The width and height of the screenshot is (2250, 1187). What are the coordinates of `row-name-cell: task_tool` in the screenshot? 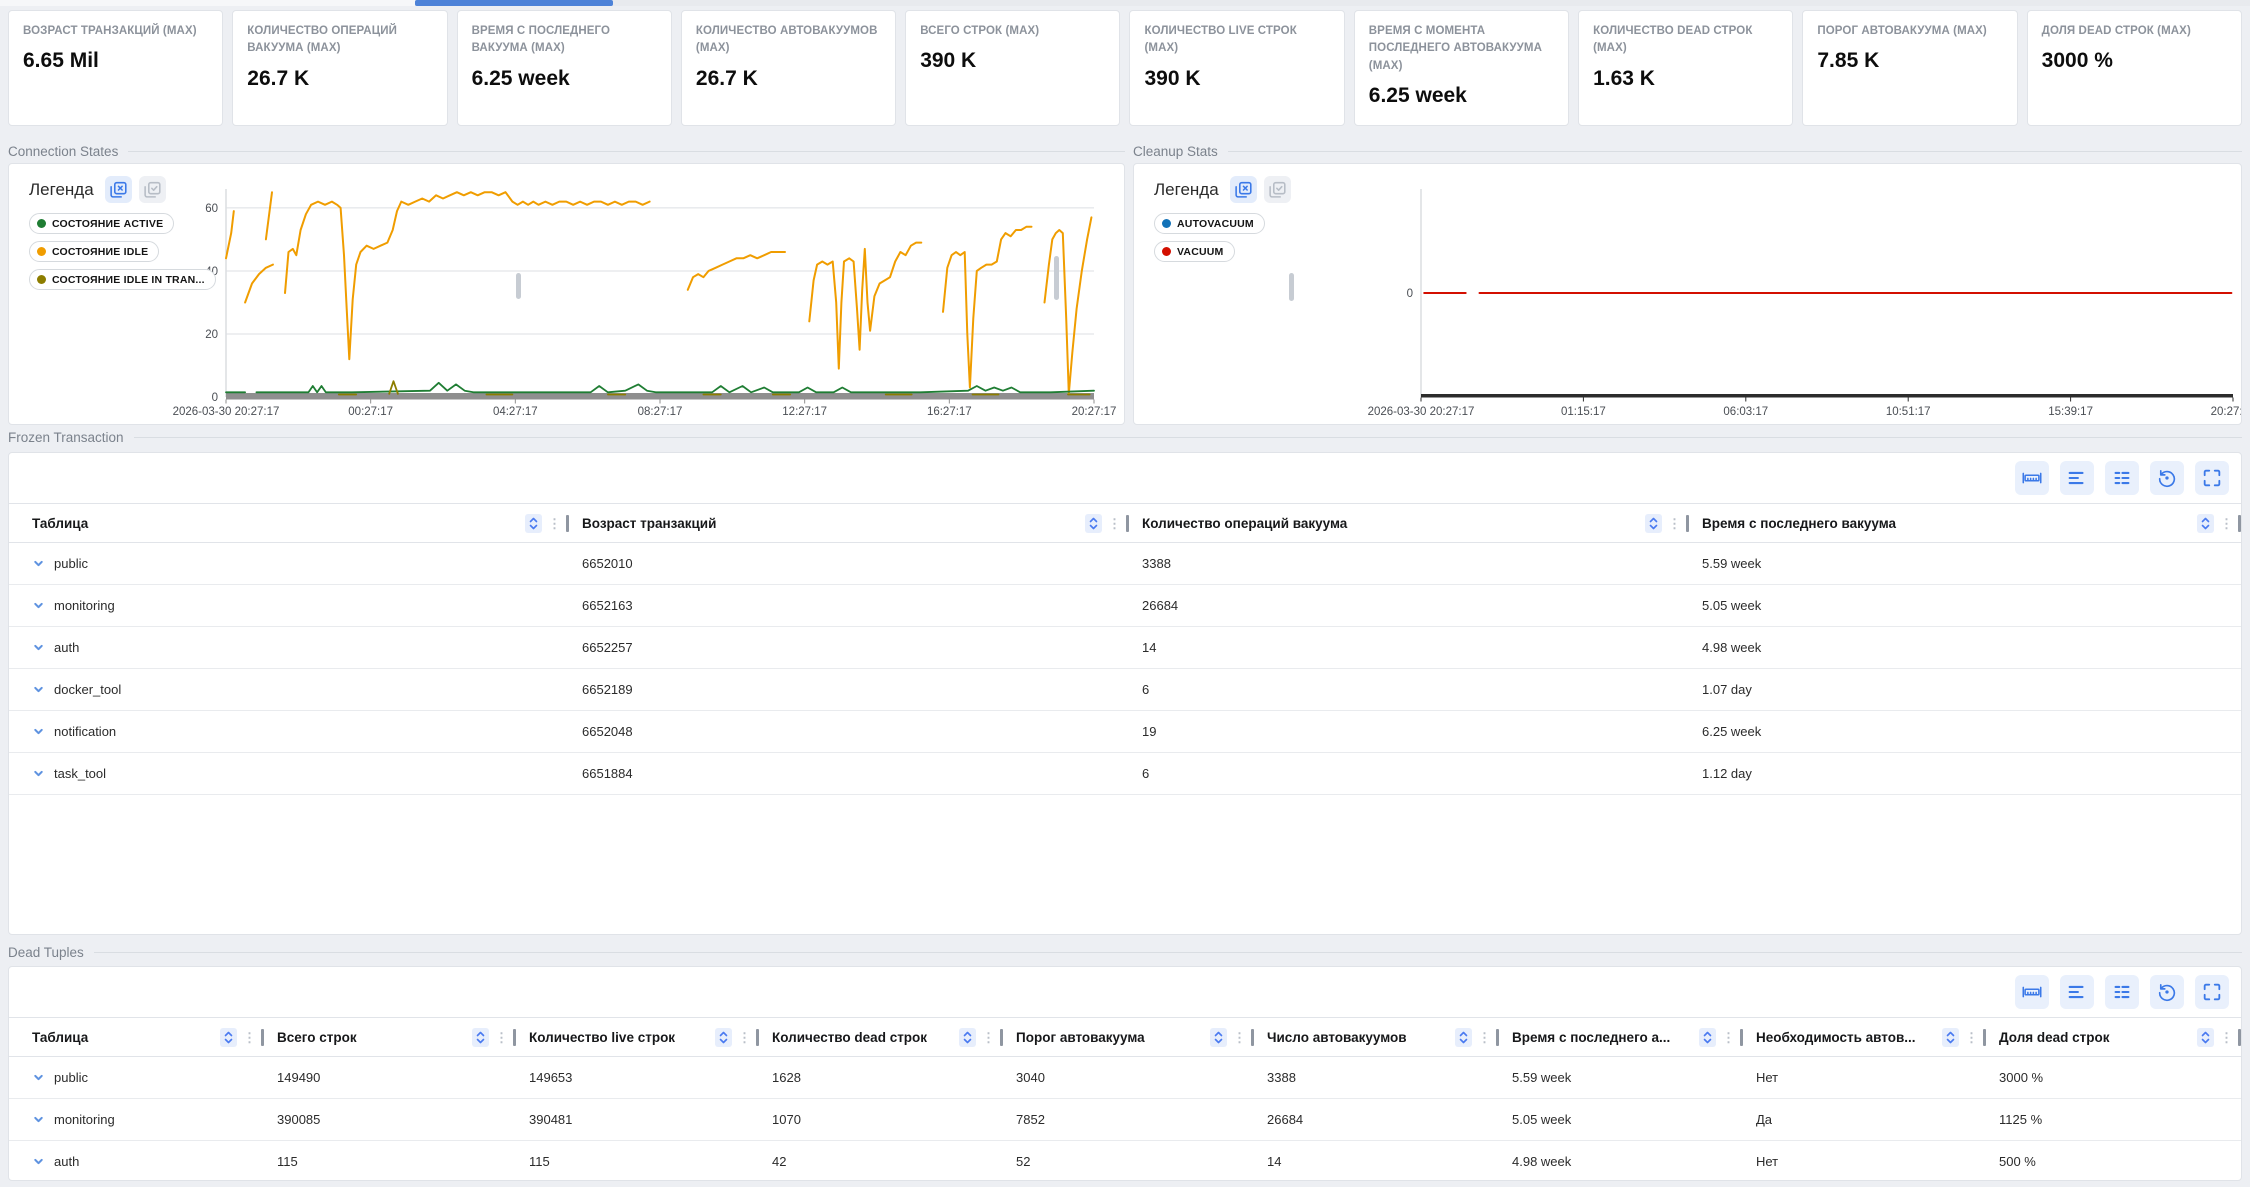 It's located at (289, 773).